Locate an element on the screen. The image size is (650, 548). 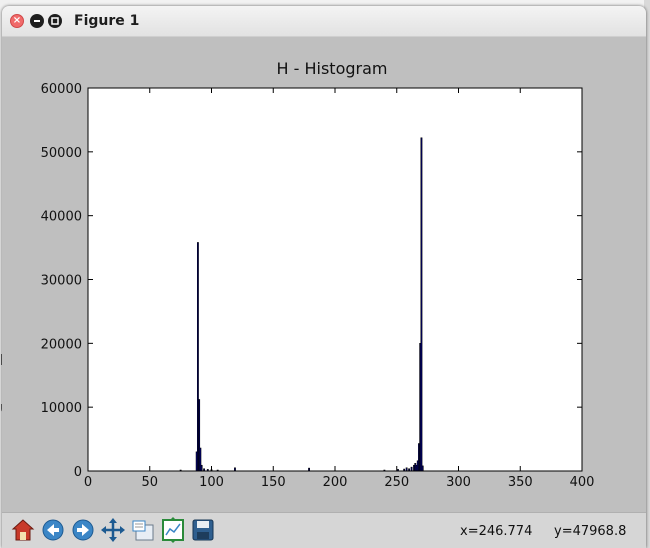
x-tick-label: 300 is located at coordinates (458, 482).